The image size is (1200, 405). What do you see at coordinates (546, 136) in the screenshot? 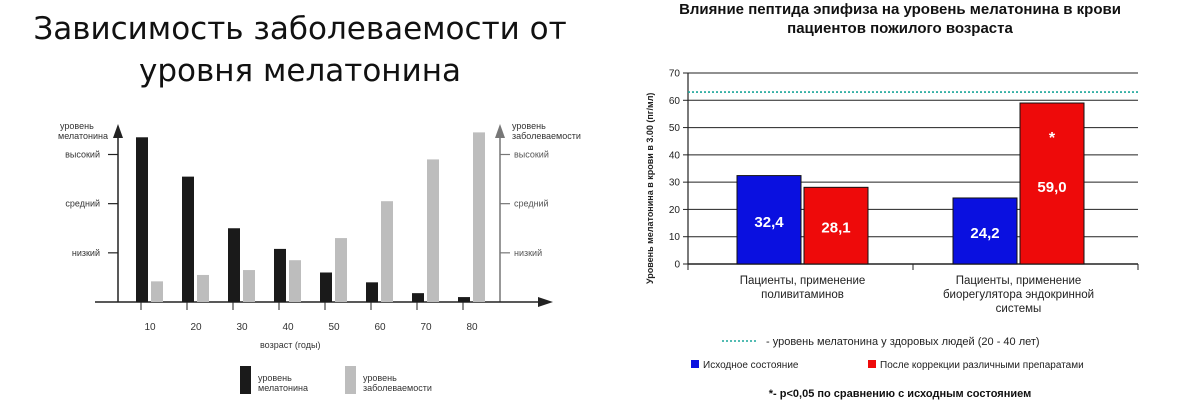
I see `right-y-axis-label-line-2: заболеваемости` at bounding box center [546, 136].